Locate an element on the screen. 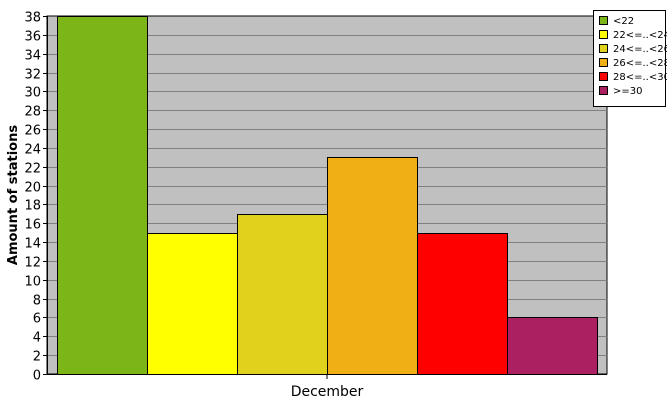 This screenshot has height=415, width=667. y-tick-label: 22 is located at coordinates (32, 169).